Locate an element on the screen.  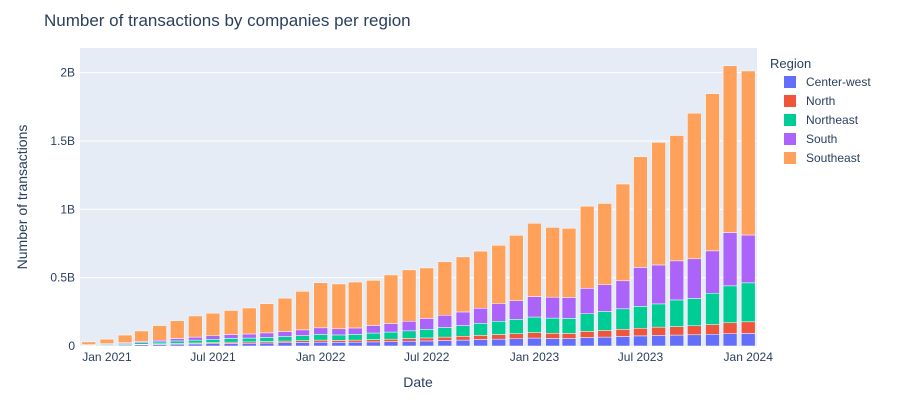
y-tick-label: 1B is located at coordinates (67, 209).